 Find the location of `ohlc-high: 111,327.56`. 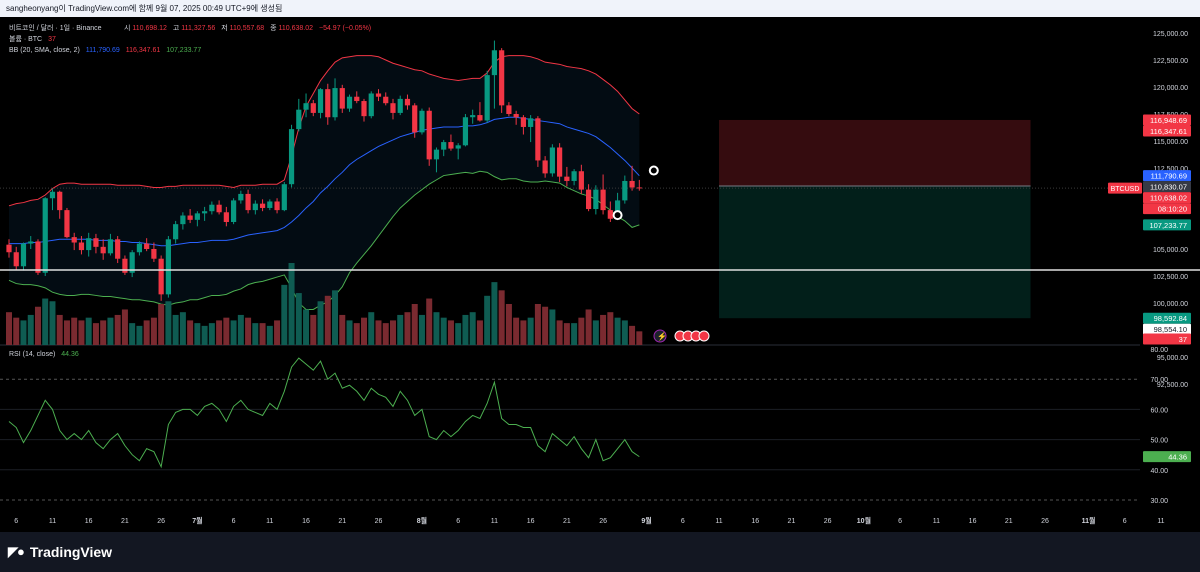

ohlc-high: 111,327.56 is located at coordinates (198, 28).